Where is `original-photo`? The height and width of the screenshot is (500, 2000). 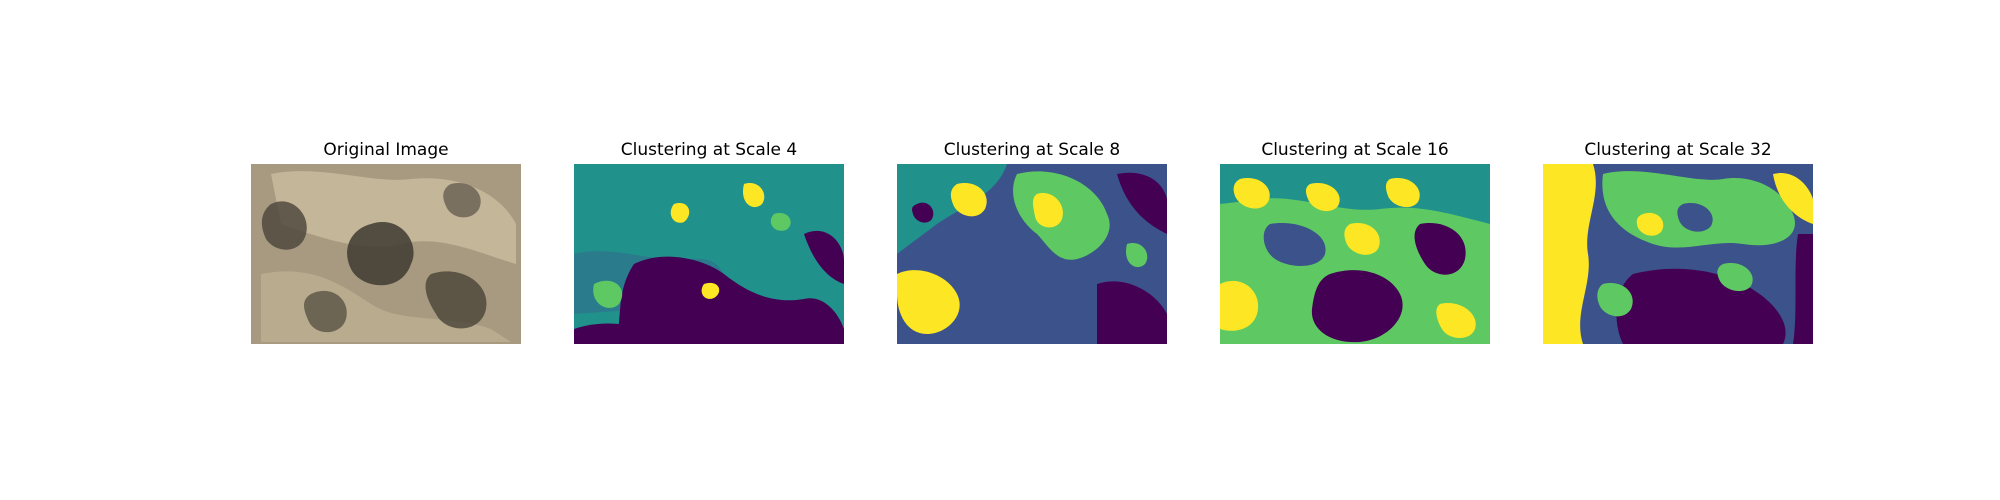
original-photo is located at coordinates (386, 254).